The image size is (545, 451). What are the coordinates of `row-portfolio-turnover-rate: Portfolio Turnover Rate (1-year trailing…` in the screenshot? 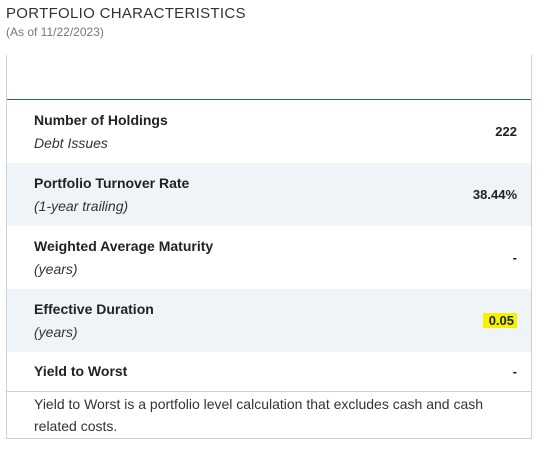 It's located at (269, 194).